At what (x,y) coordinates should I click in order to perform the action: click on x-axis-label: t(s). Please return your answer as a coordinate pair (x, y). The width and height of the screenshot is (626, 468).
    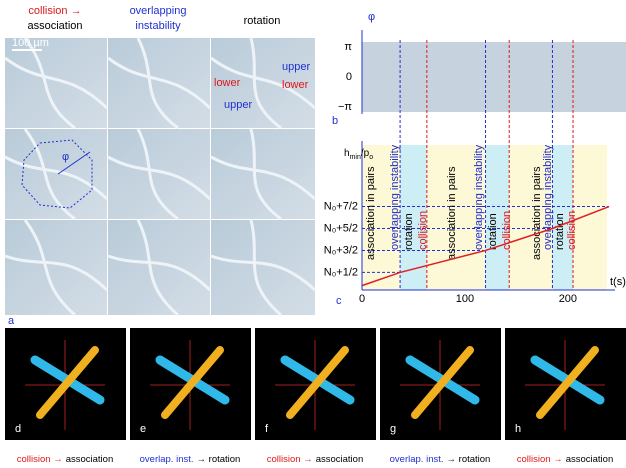
    Looking at the image, I should click on (618, 282).